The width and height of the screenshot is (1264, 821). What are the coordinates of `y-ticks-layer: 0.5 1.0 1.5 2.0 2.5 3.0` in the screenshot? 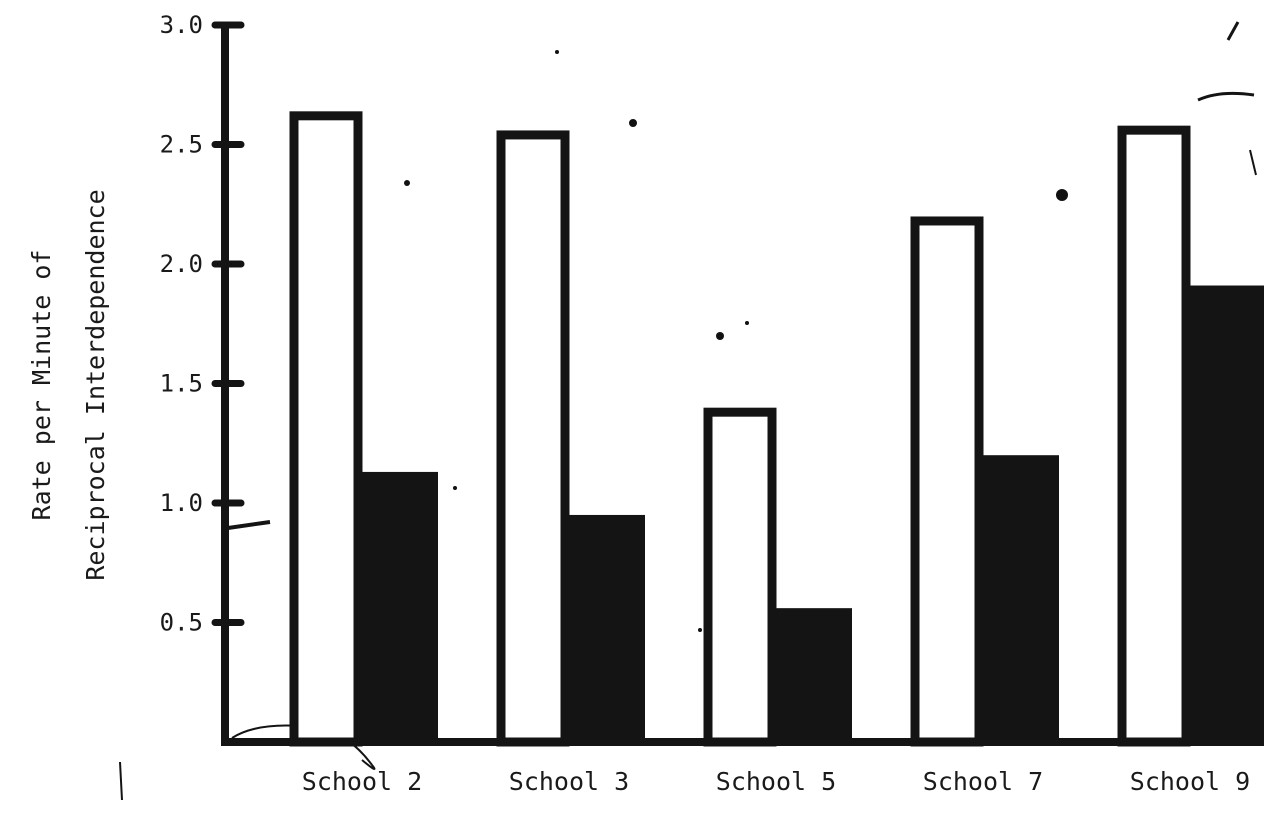 It's located at (202, 324).